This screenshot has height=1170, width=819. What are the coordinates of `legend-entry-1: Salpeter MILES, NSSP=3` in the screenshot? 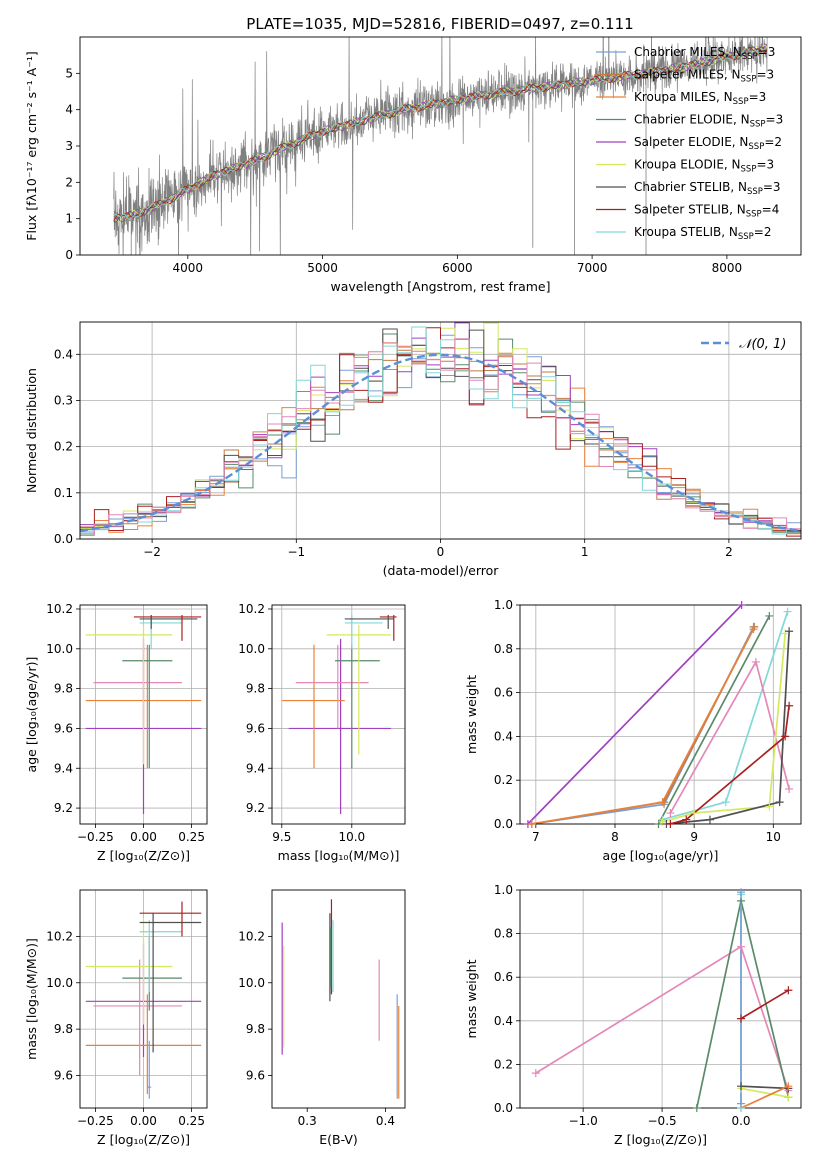 It's located at (704, 76).